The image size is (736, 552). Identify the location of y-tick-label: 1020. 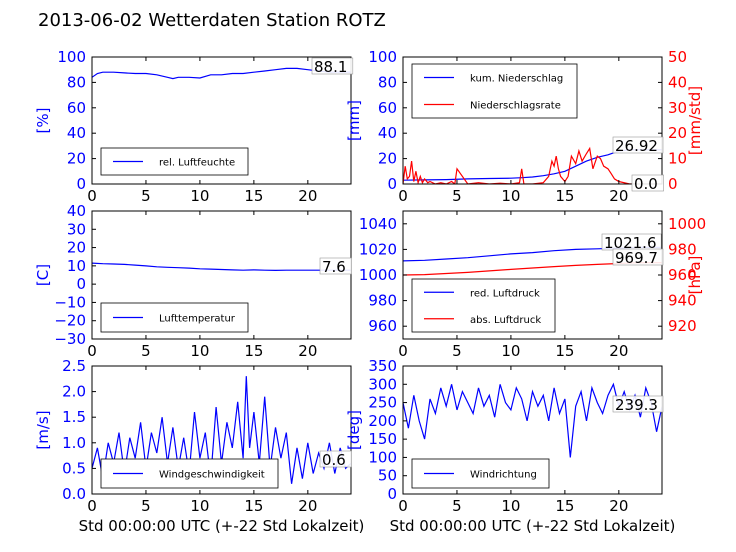
(378, 249).